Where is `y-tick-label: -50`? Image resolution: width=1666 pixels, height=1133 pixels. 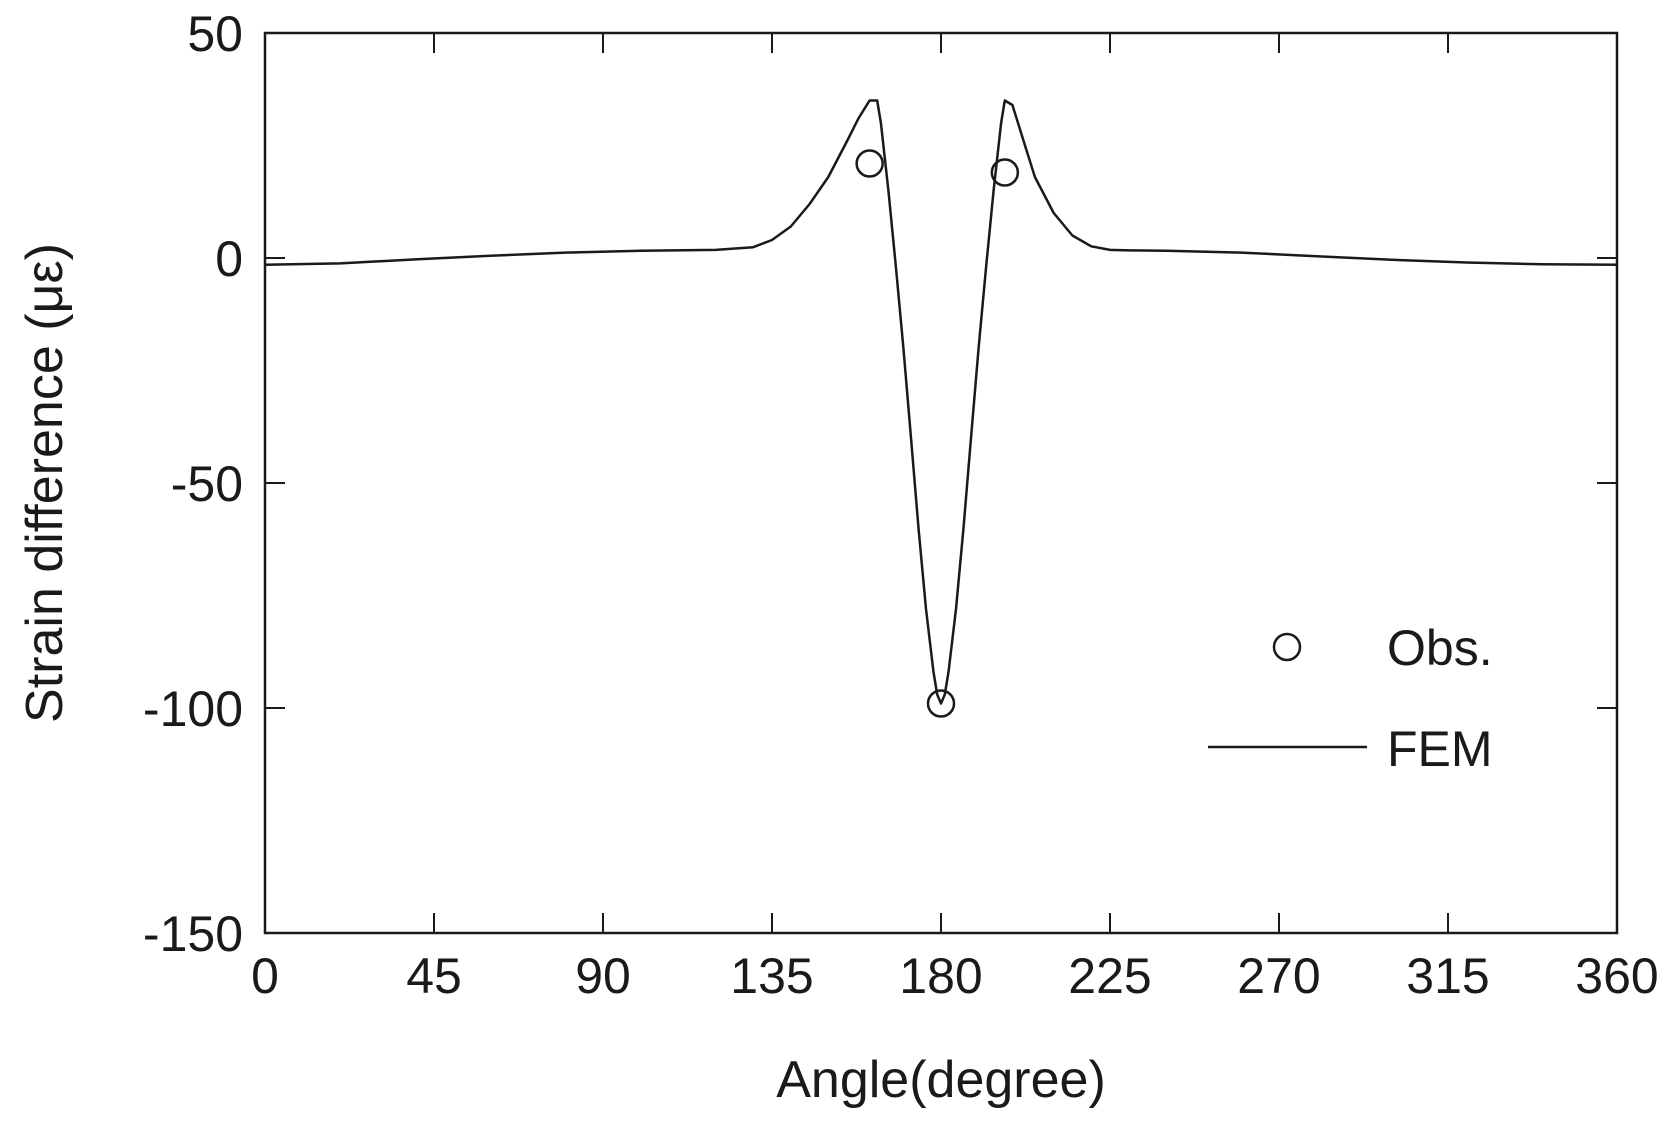 y-tick-label: -50 is located at coordinates (207, 484).